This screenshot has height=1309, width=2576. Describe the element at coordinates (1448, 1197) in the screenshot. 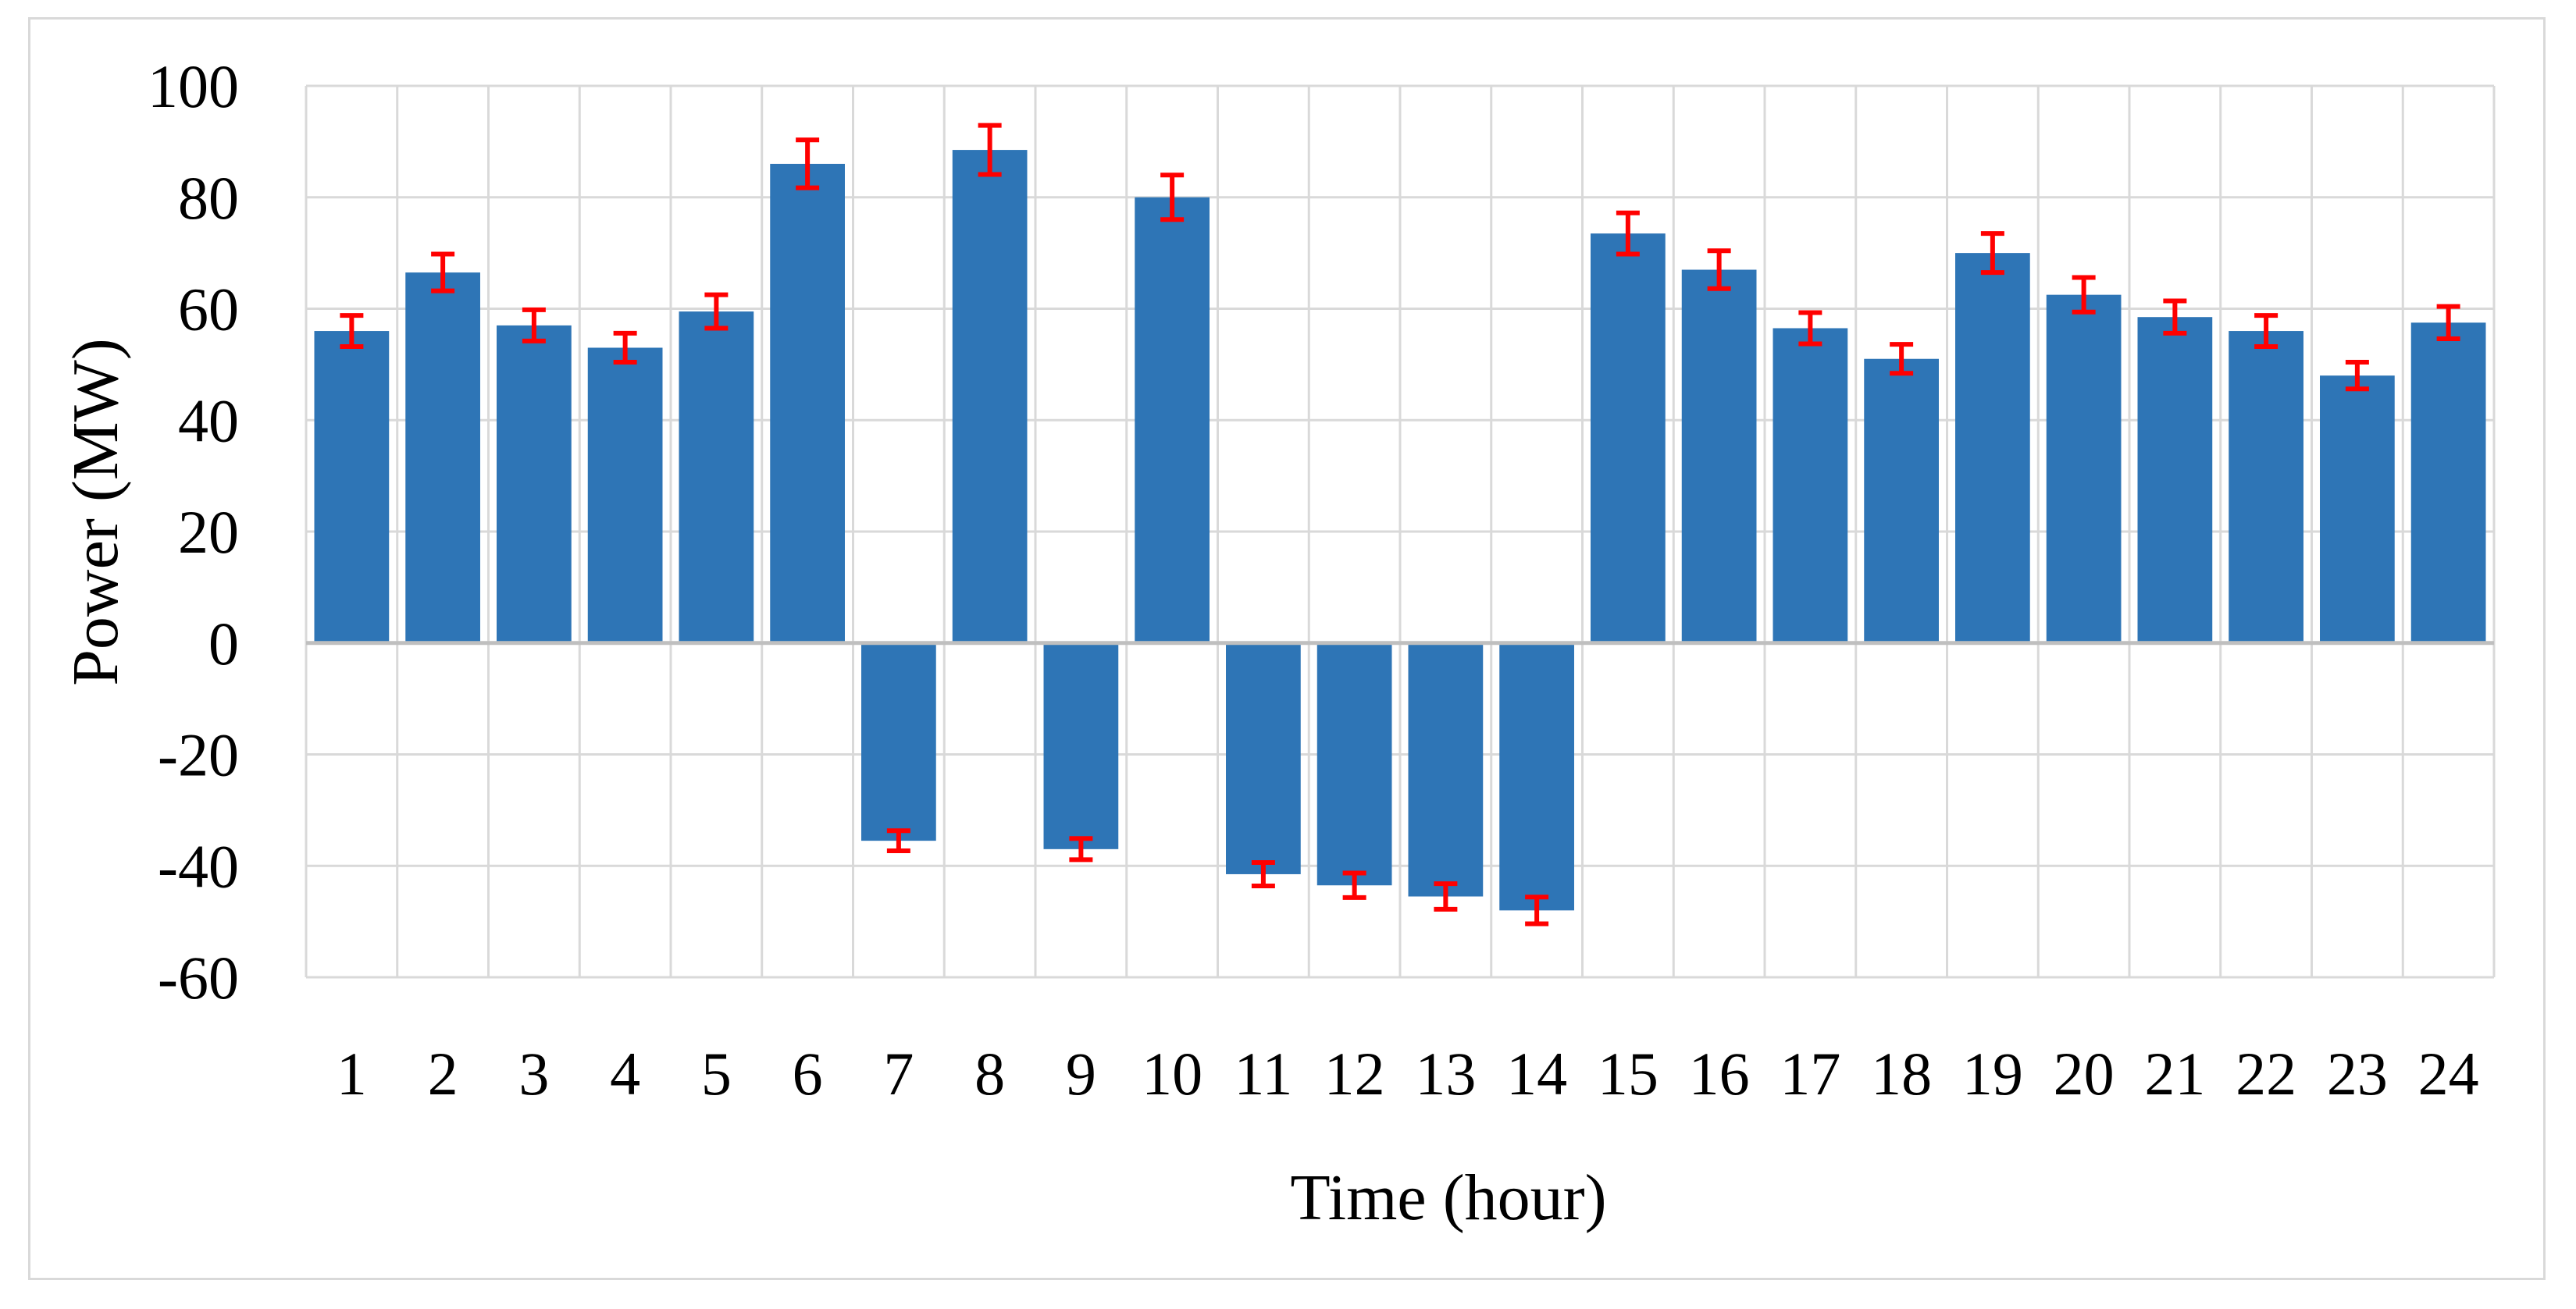

I see `x-axis-title: Time (hour)` at that location.